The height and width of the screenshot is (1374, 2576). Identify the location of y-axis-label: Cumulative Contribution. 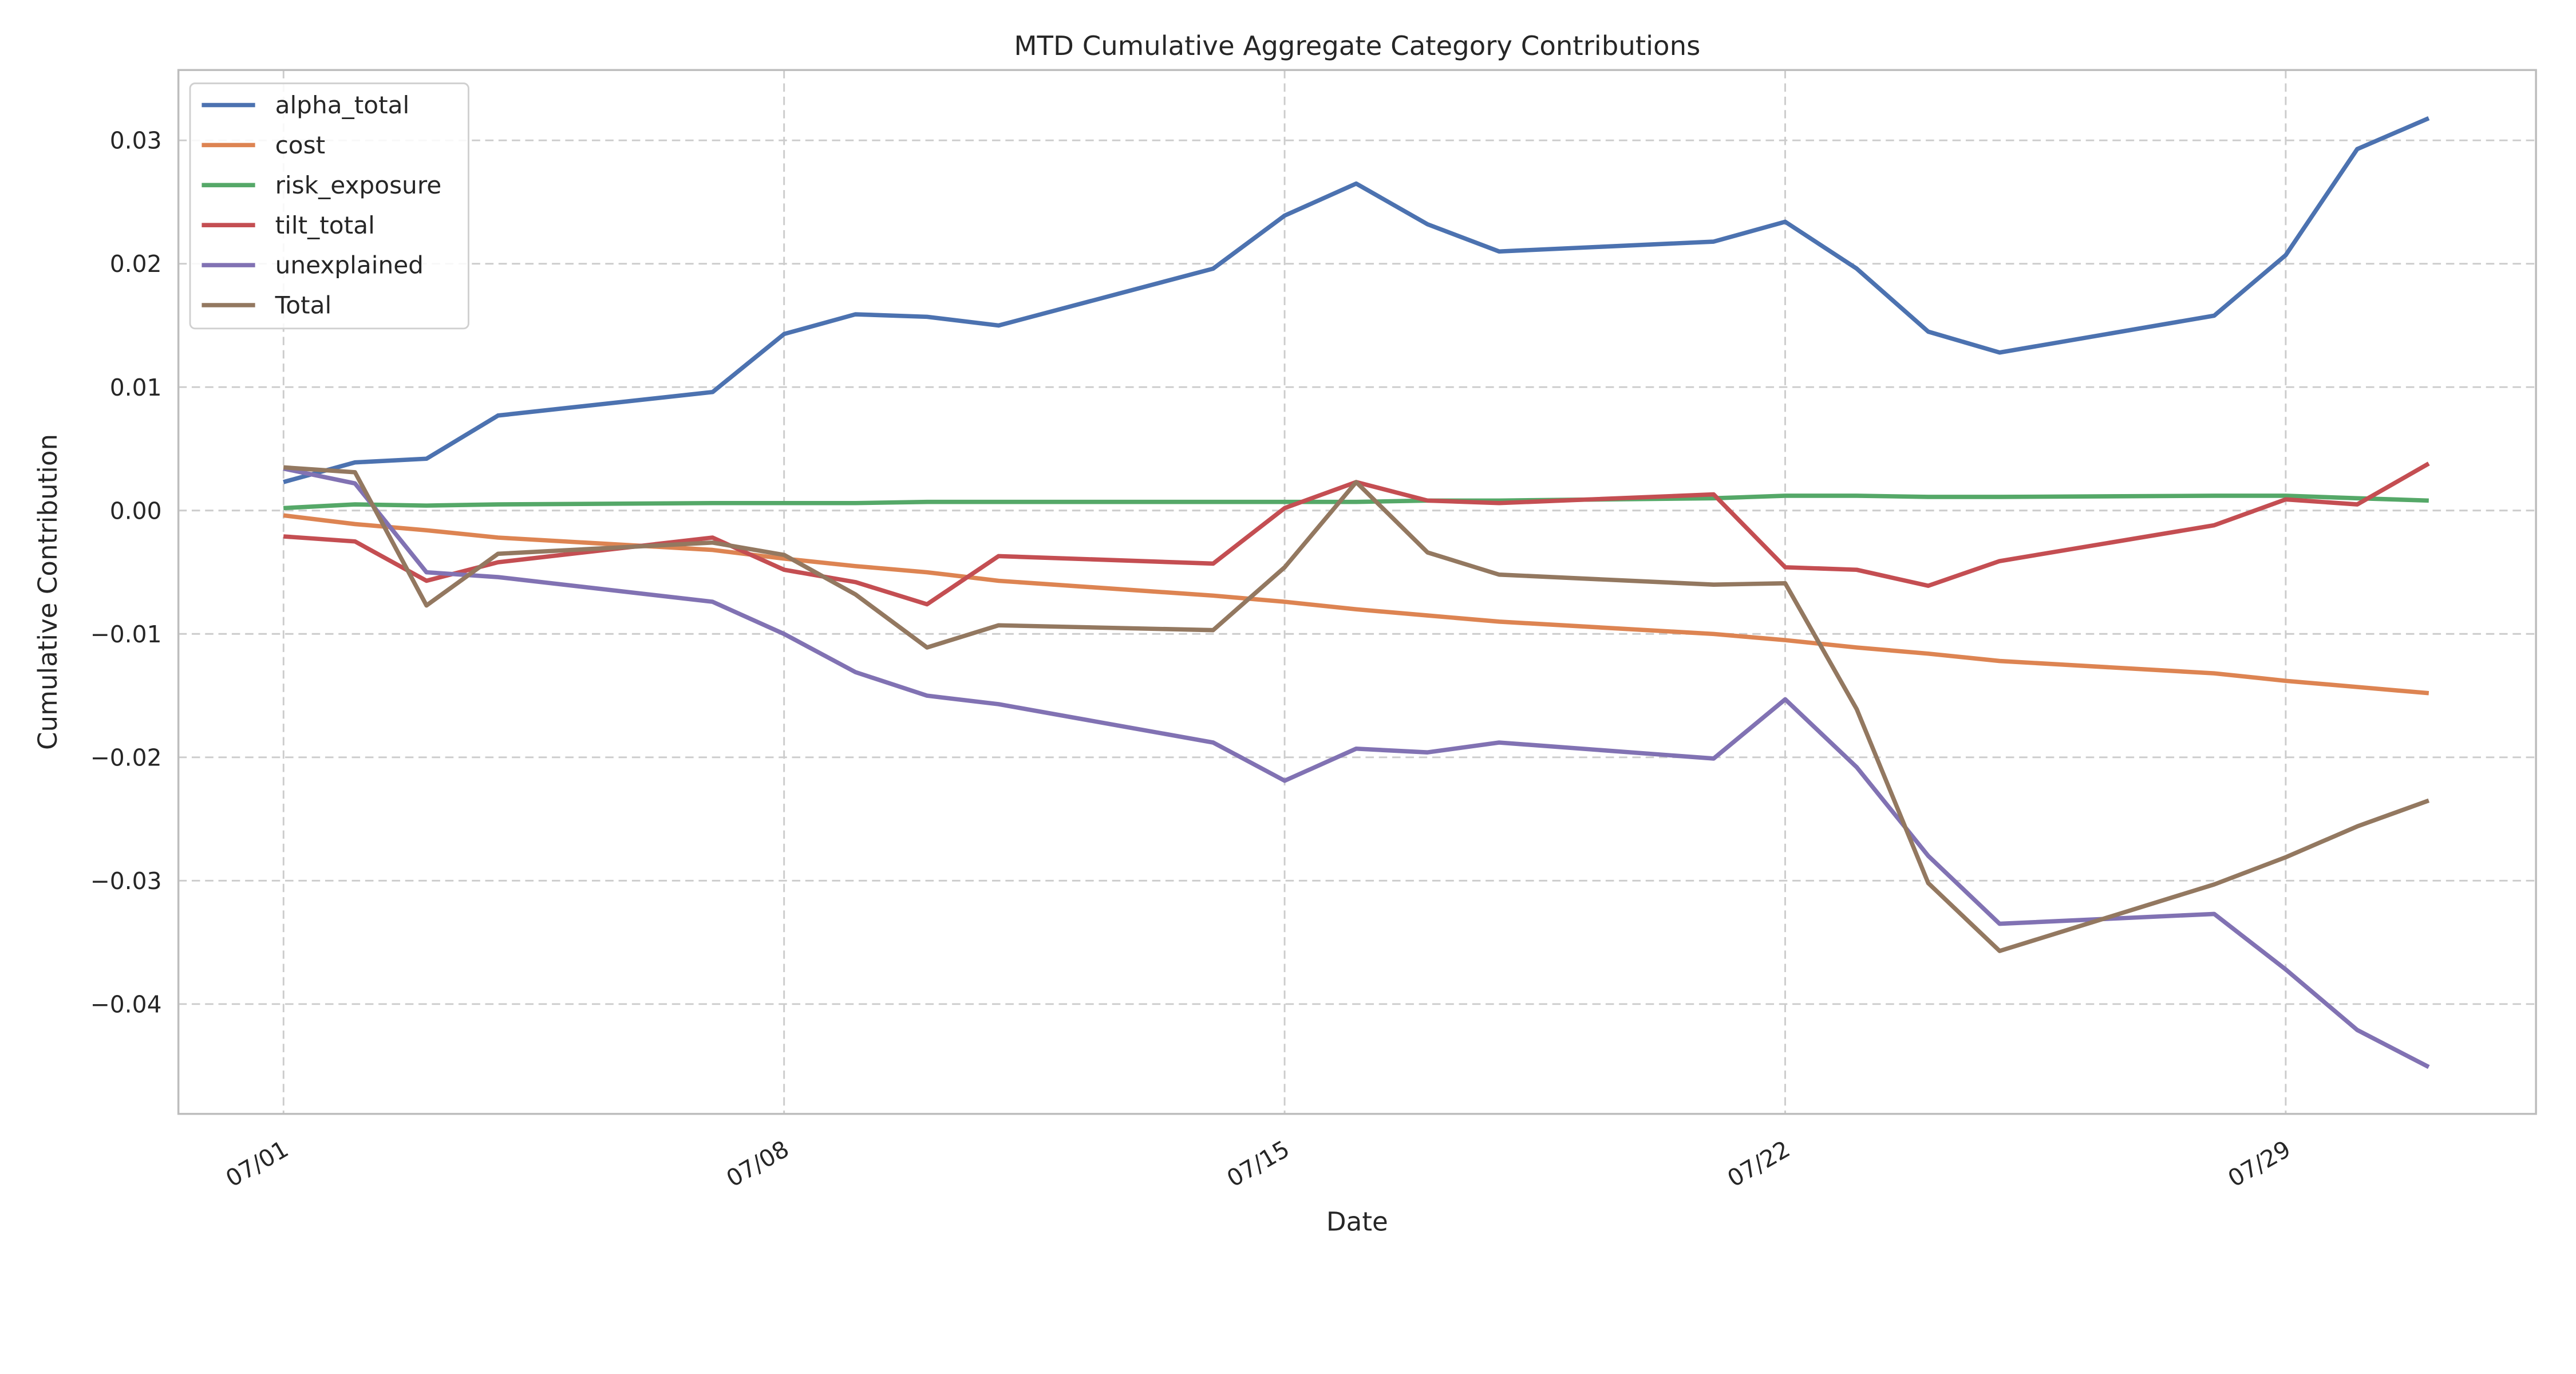
(48, 592).